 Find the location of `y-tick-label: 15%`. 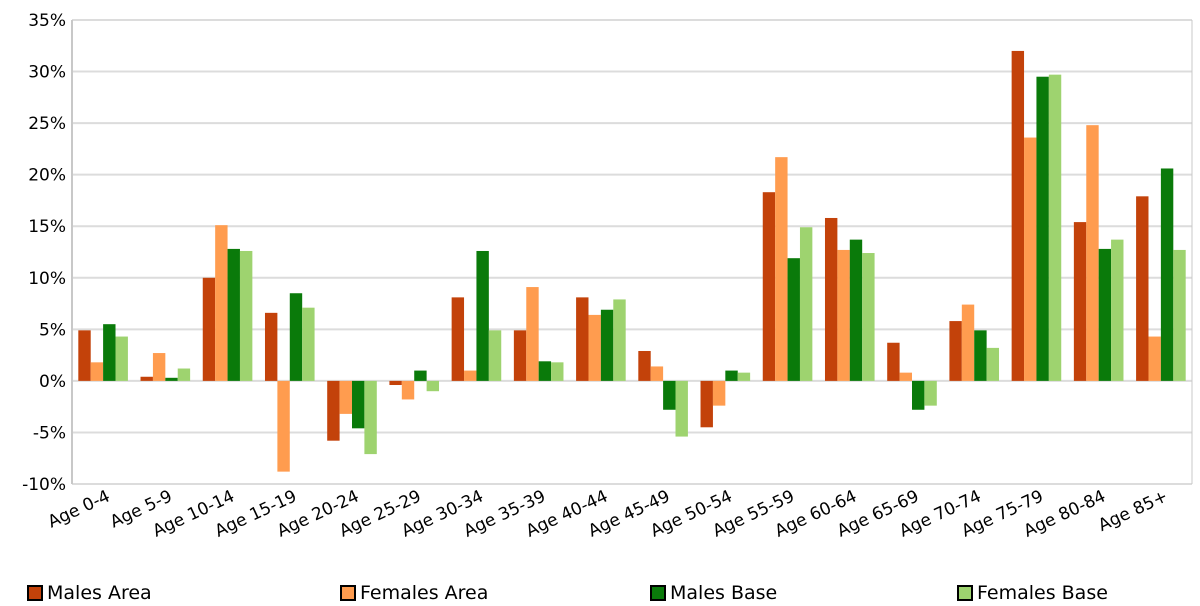

y-tick-label: 15% is located at coordinates (47, 227).